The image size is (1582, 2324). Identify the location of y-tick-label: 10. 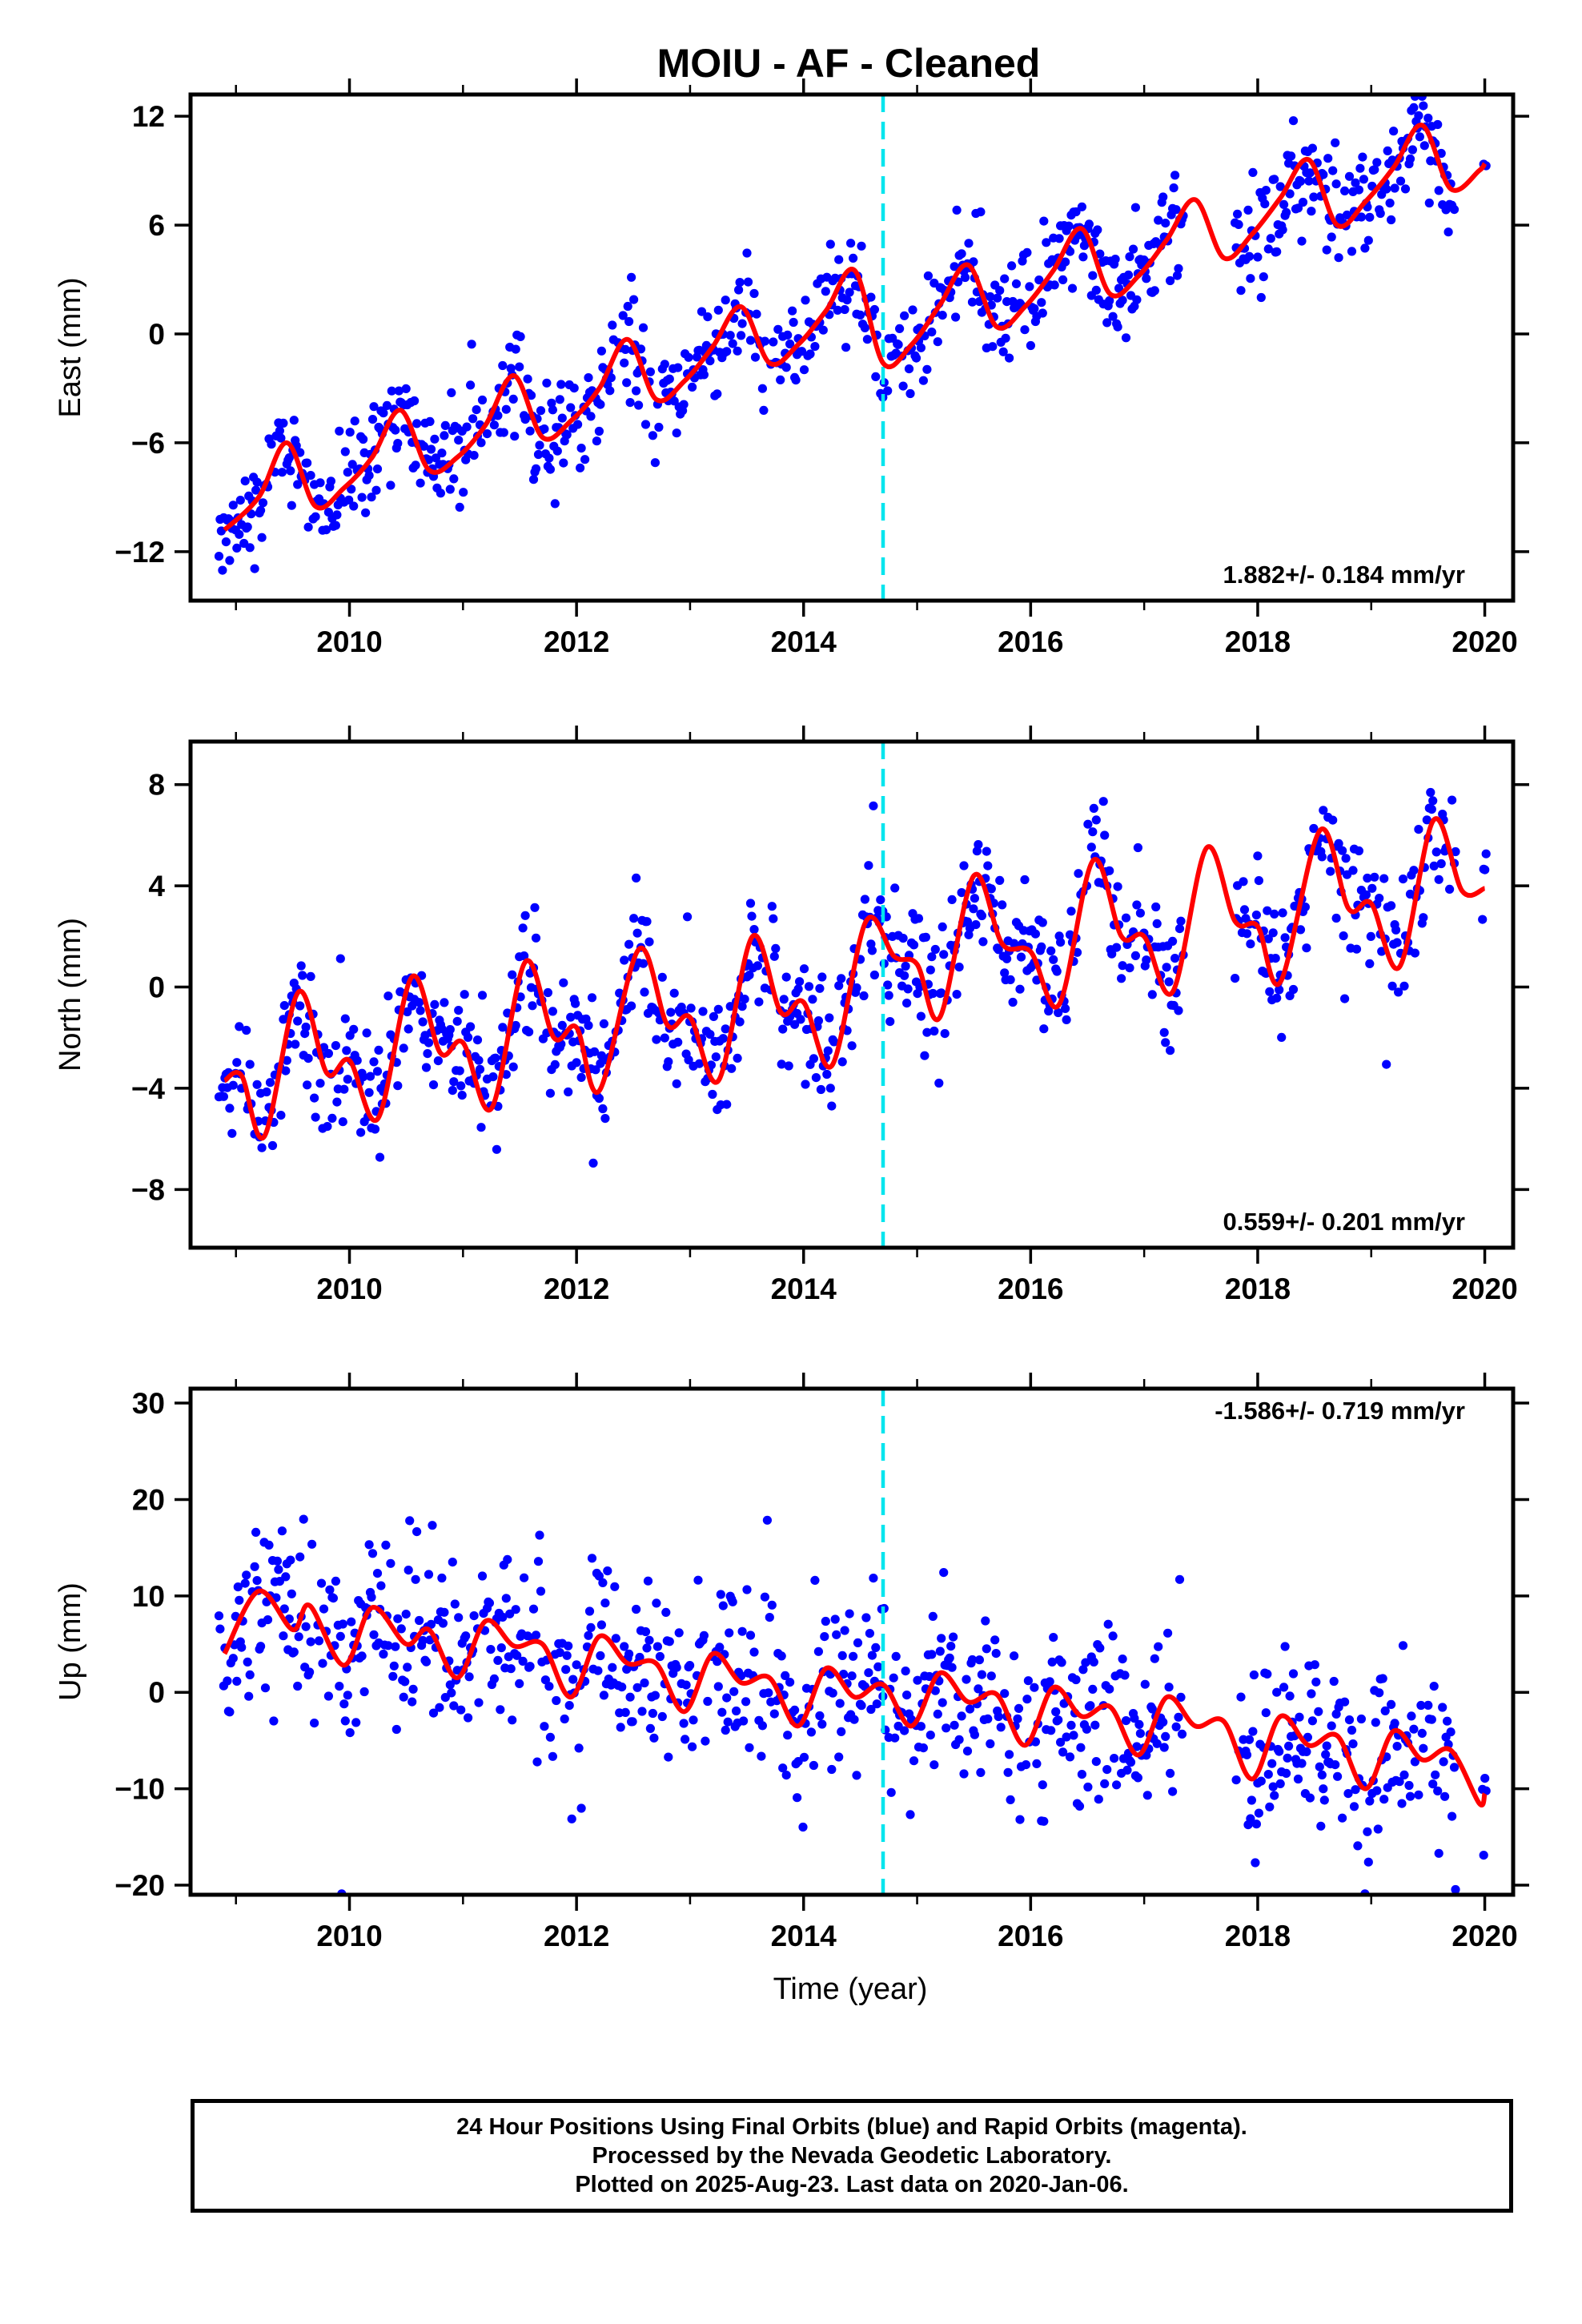
(148, 1596).